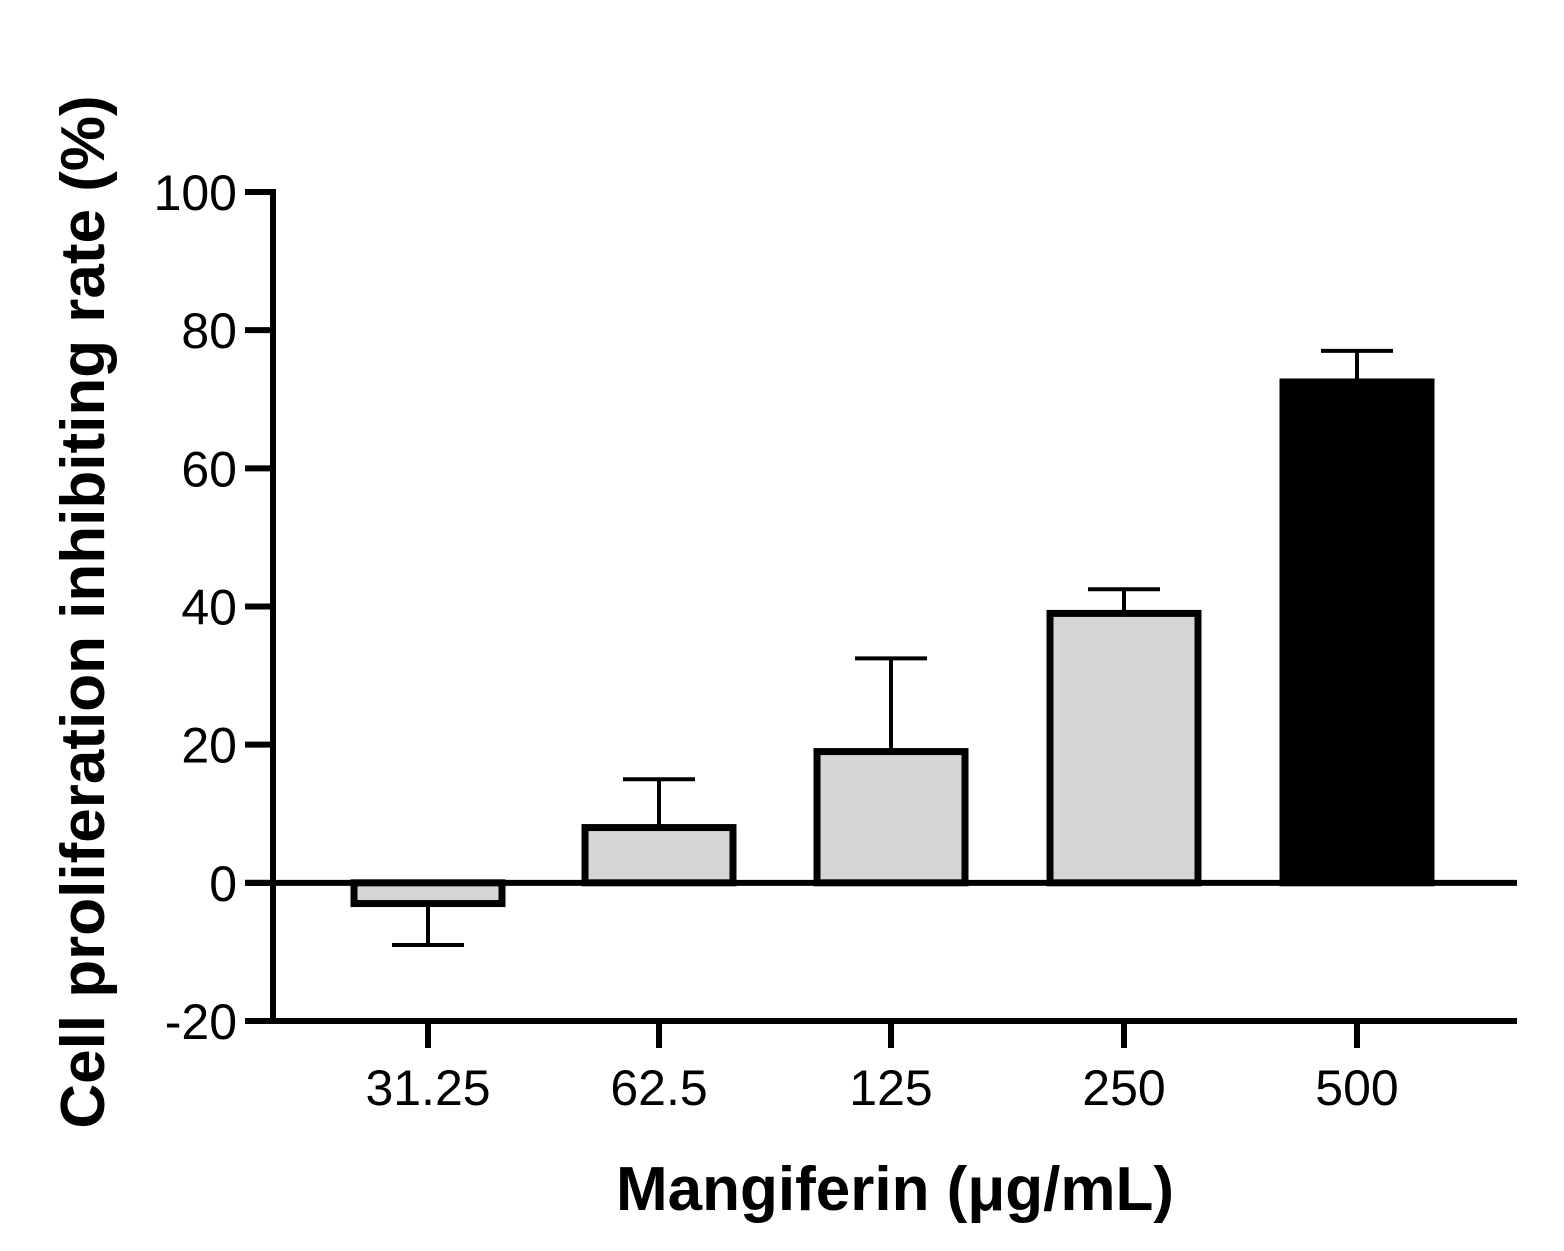  I want to click on y-tick-label: -20, so click(201, 1022).